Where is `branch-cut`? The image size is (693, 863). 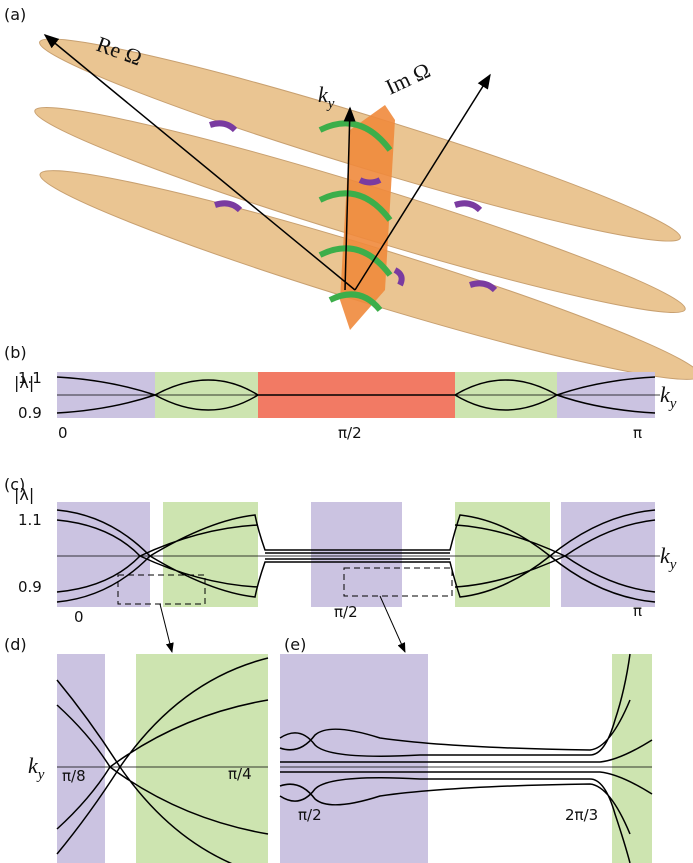
branch-cut is located at coordinates (355, 216).